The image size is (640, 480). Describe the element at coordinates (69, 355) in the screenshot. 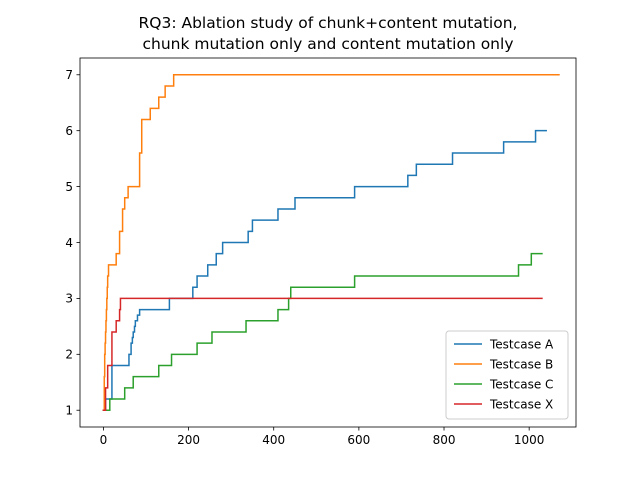

I see `y-tick-label-1: 2` at that location.